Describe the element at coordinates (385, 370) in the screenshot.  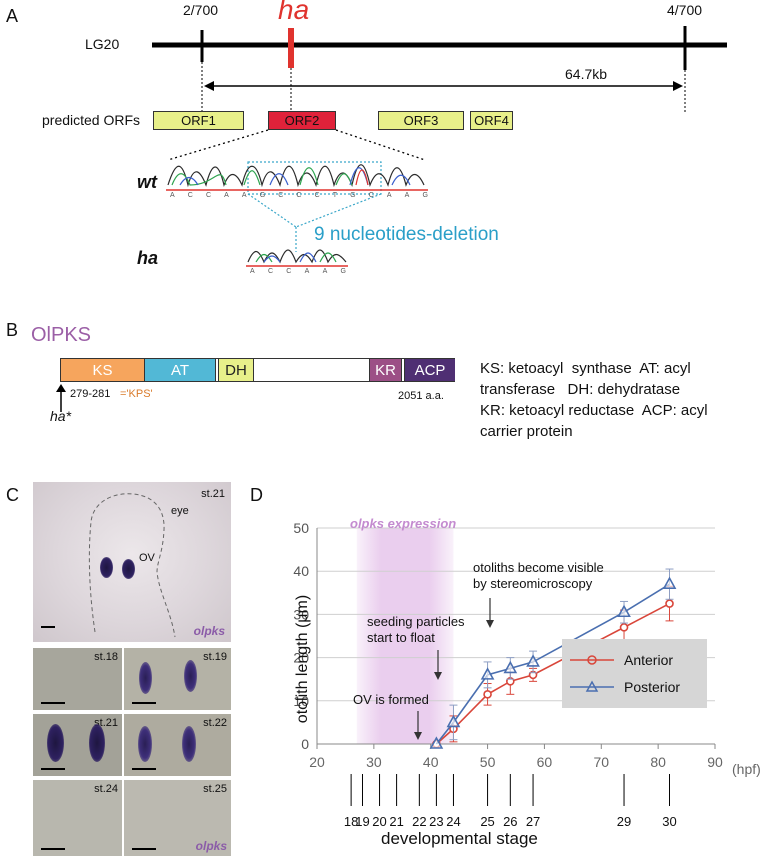
I see `domain-kr: KR` at that location.